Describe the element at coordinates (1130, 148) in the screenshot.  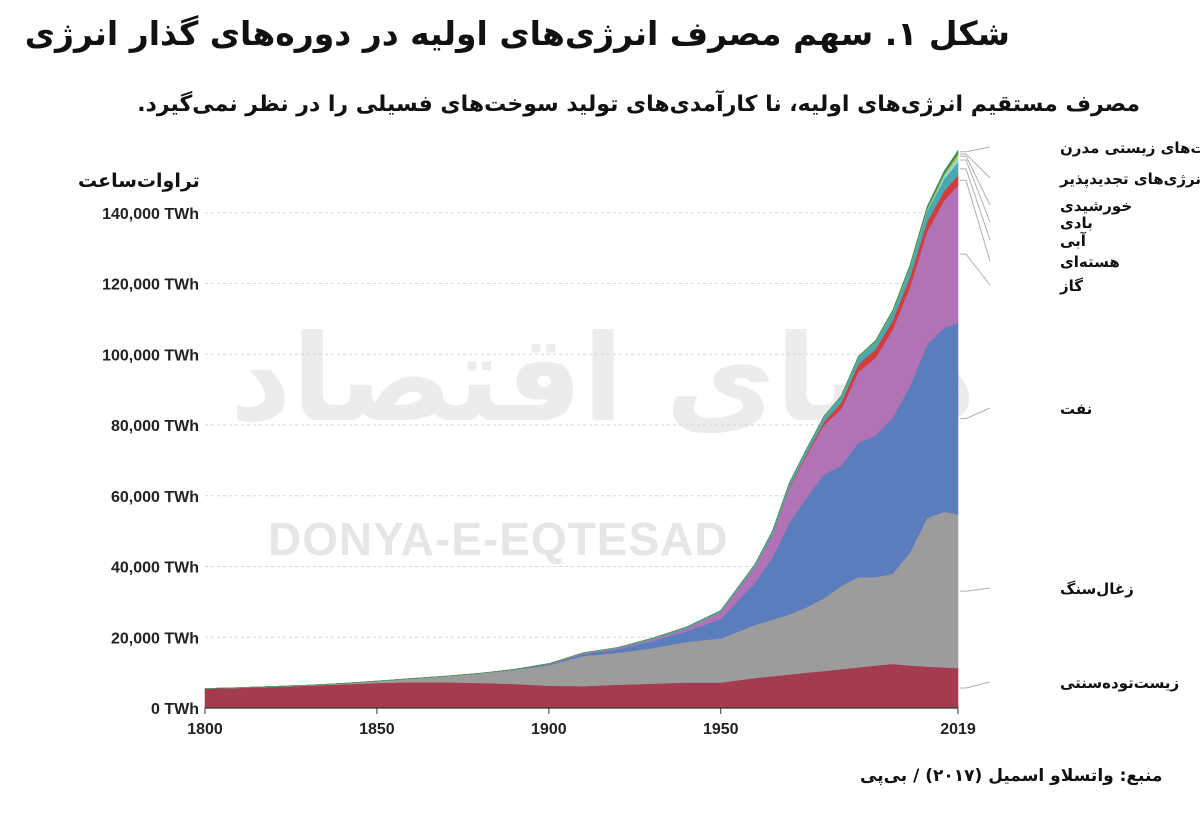
I see `series-label: سوخت‌های زیستی مدرن` at that location.